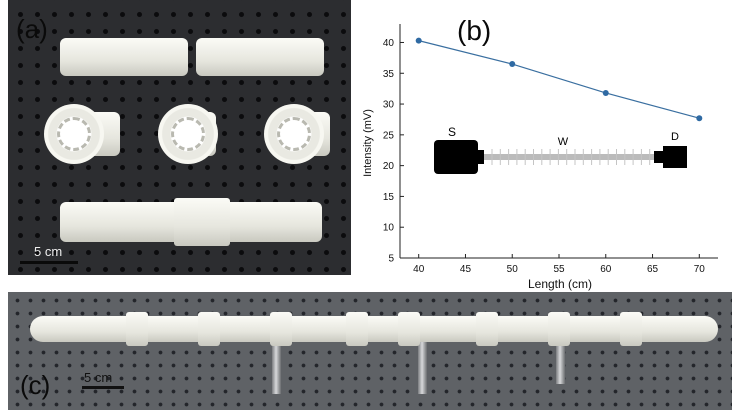 The height and width of the screenshot is (410, 734). Describe the element at coordinates (606, 269) in the screenshot. I see `x-tick-label: 60` at that location.